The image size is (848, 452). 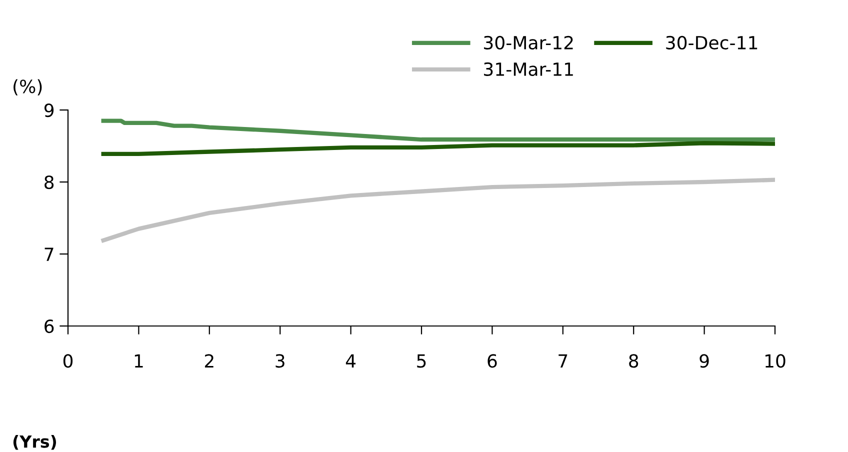 I want to click on x-tick-label: 5, so click(x=421, y=361).